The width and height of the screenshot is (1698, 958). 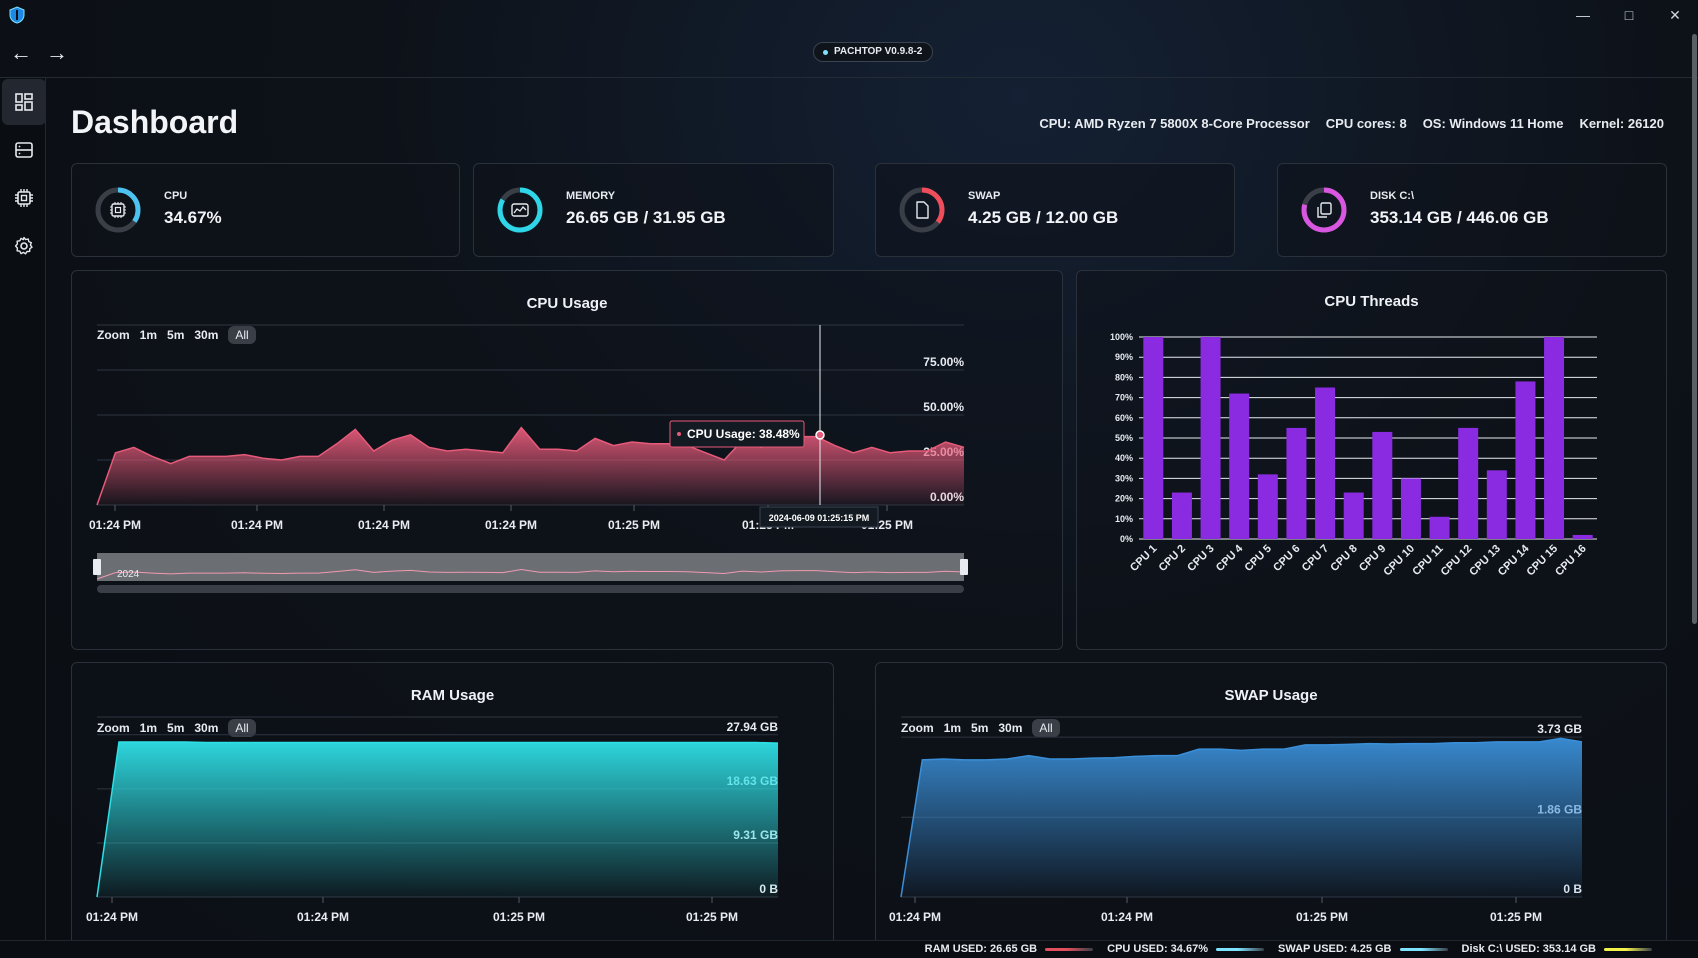 I want to click on sidebar-item-settings, so click(x=24, y=246).